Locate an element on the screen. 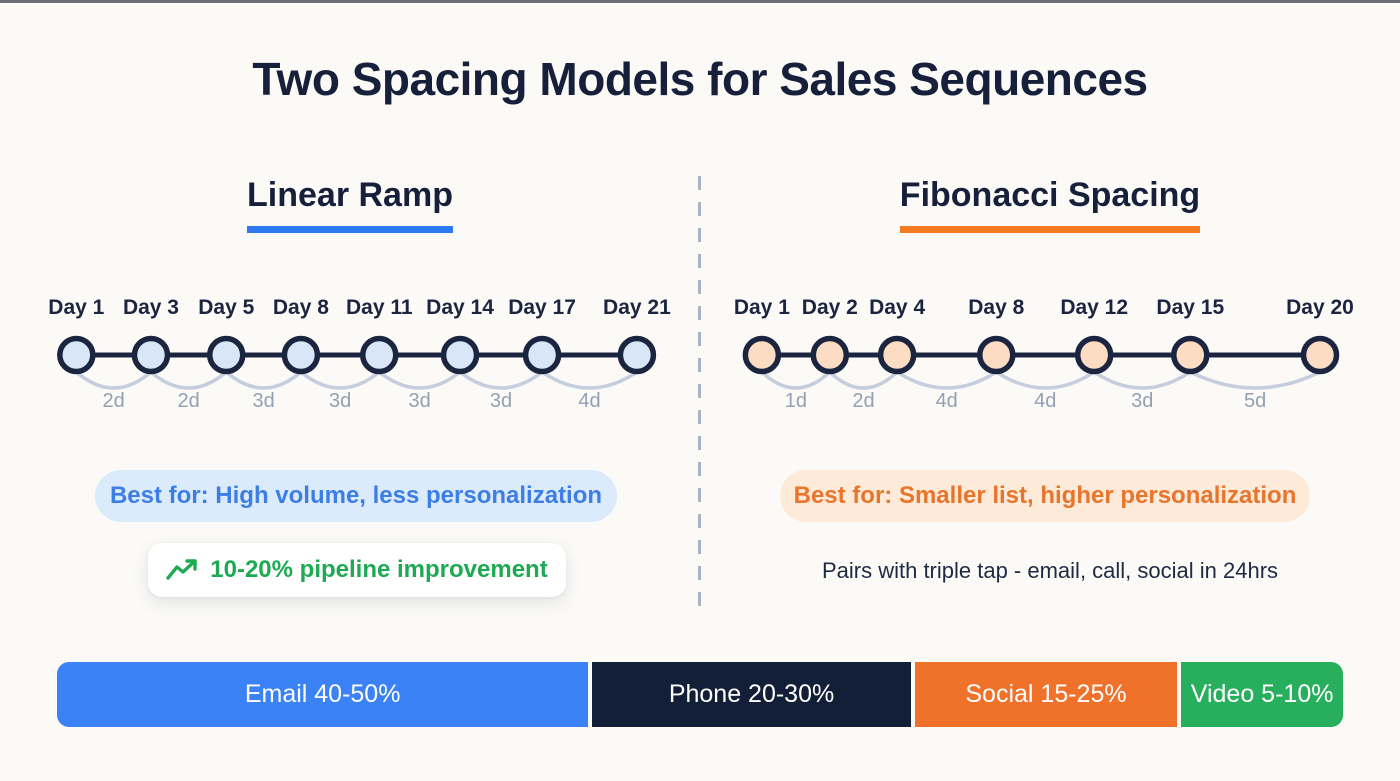 The height and width of the screenshot is (781, 1400). day-label: Day 11 is located at coordinates (379, 307).